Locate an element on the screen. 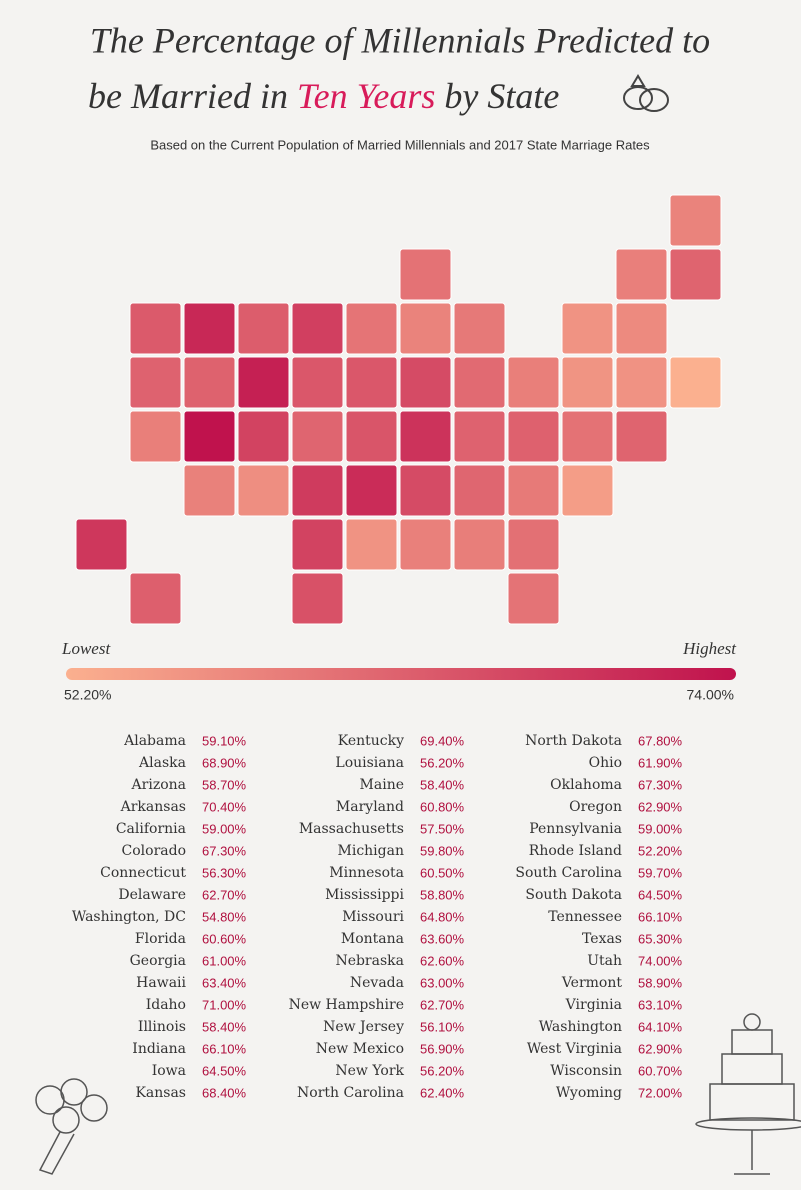  state-name: New Hampshire is located at coordinates (346, 1005).